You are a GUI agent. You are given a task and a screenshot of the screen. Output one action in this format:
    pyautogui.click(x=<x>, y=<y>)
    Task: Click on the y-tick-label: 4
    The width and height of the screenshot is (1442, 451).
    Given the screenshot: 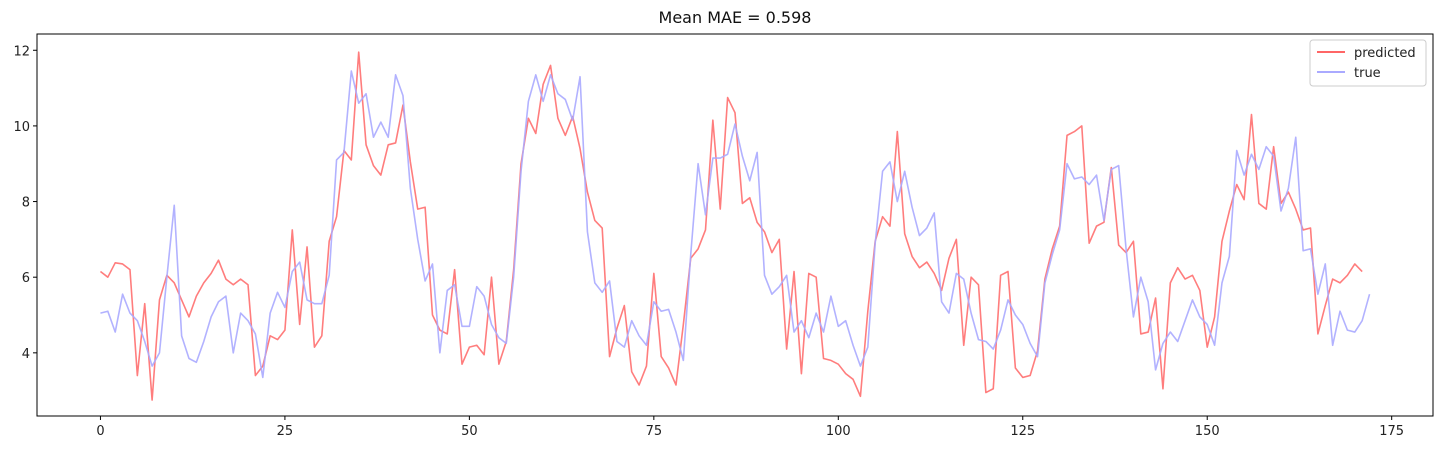 What is the action you would take?
    pyautogui.click(x=26, y=354)
    